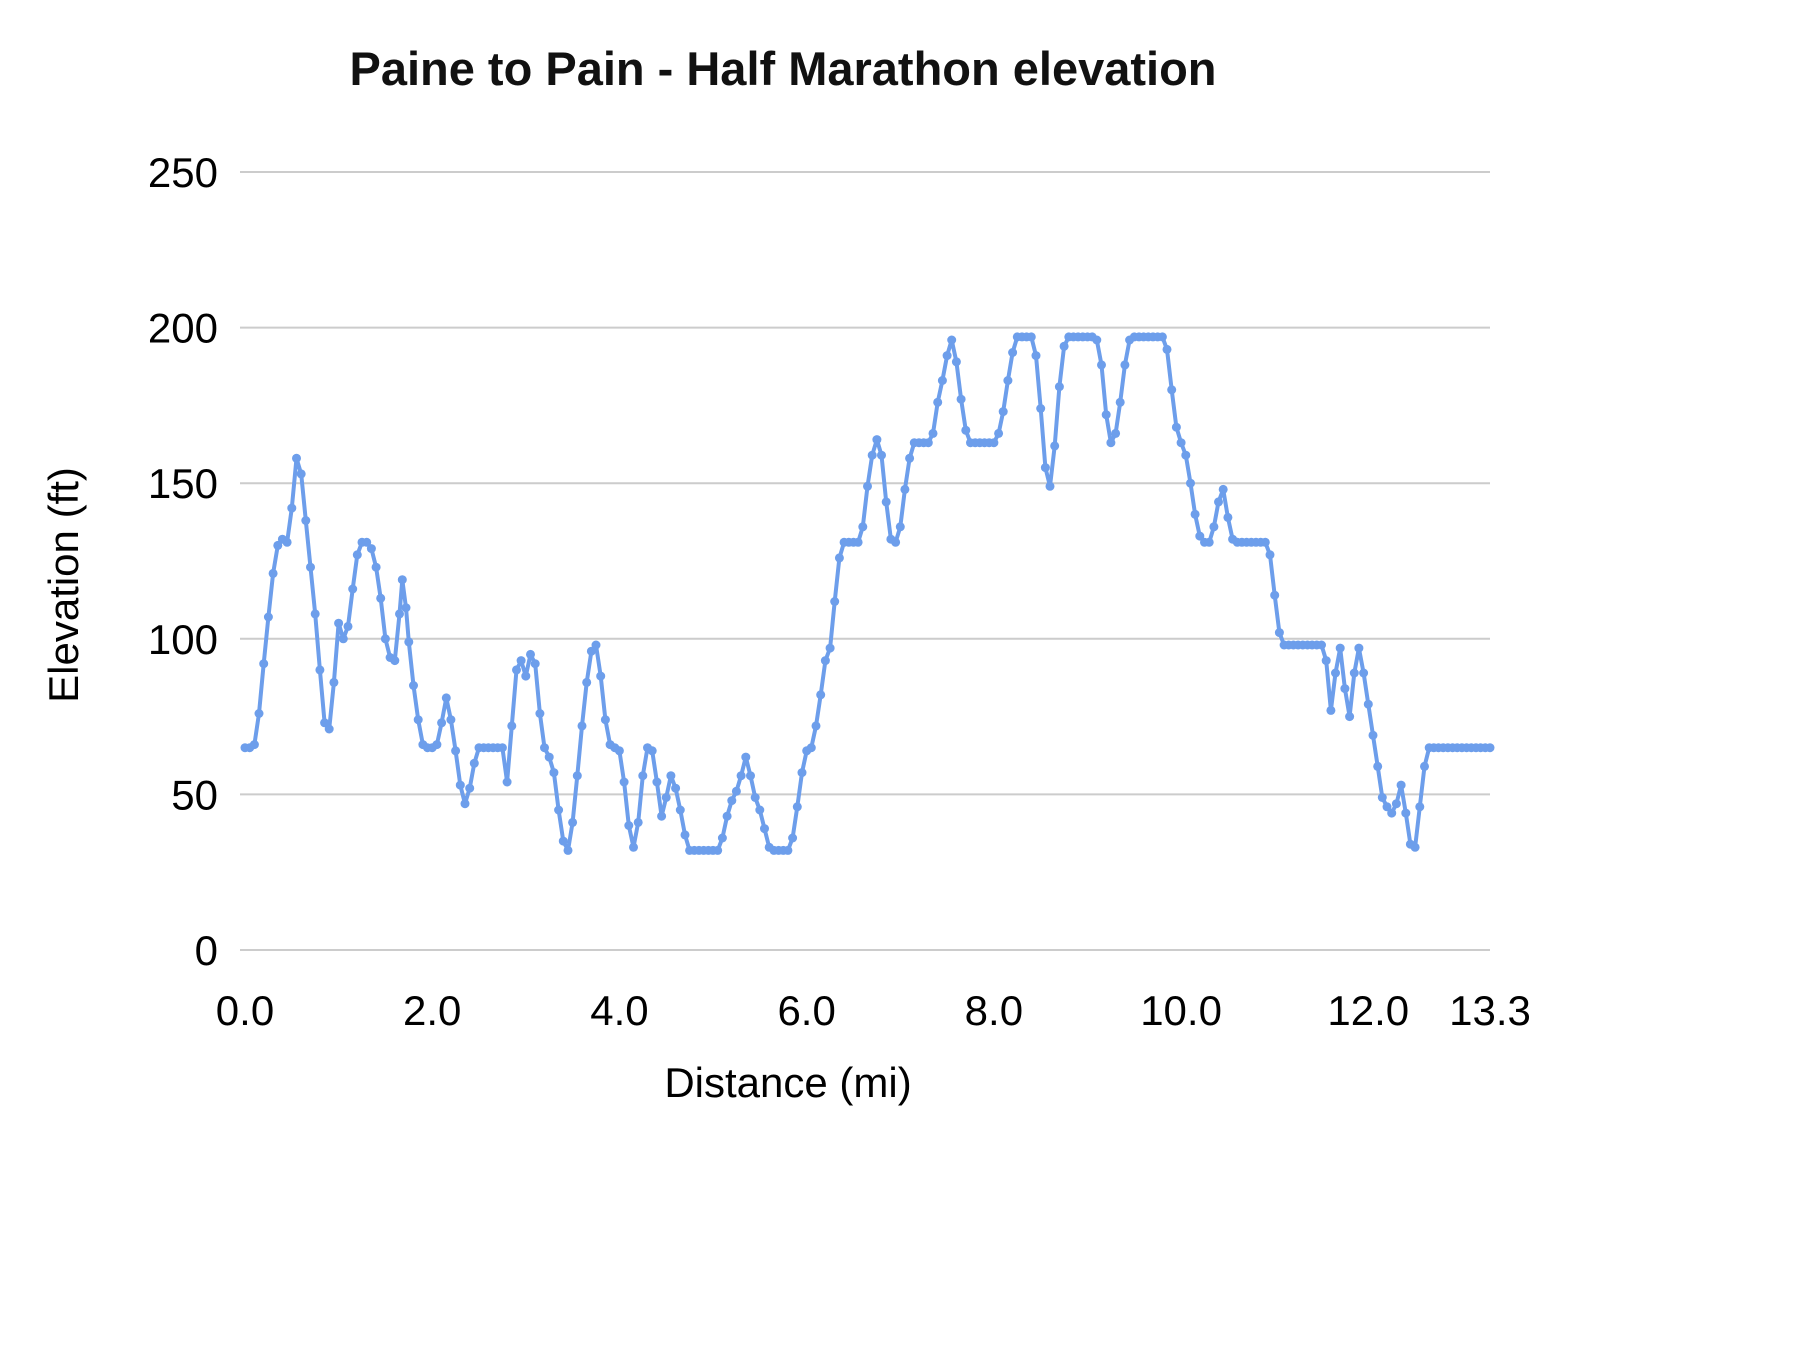 Image resolution: width=1800 pixels, height=1350 pixels. I want to click on x-tick-label: 10.0, so click(1181, 1010).